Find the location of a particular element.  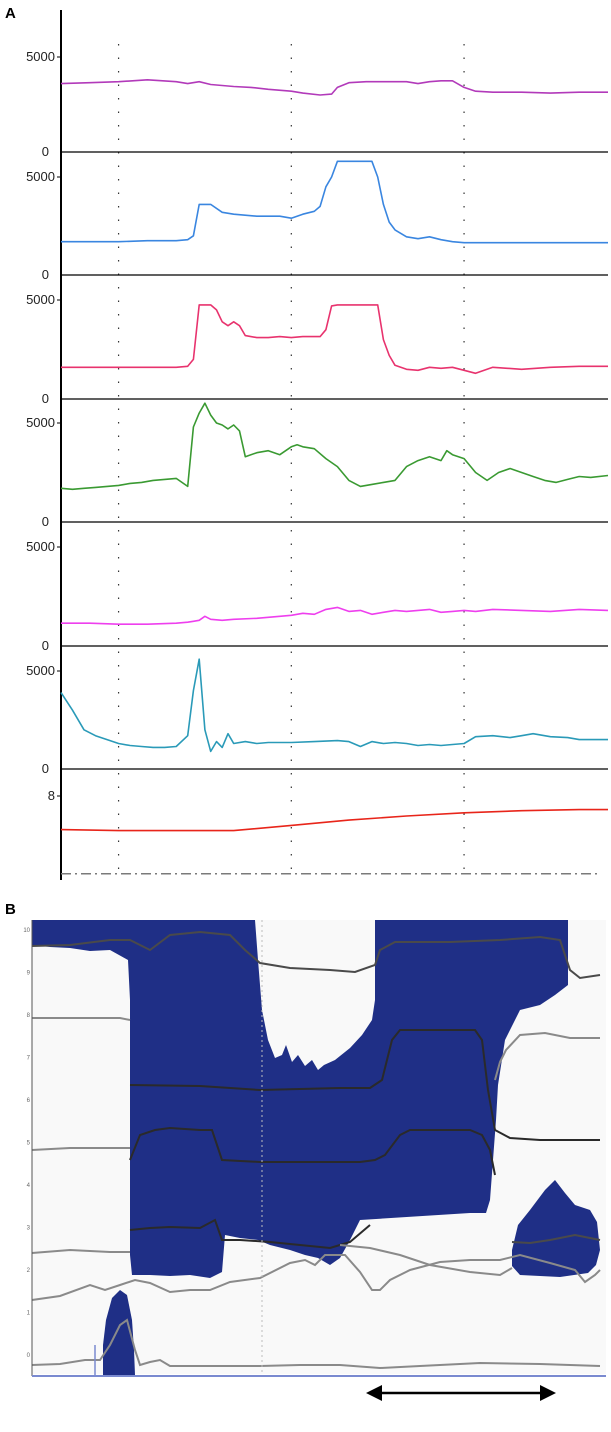

panel-b-letter: B is located at coordinates (10, 909).